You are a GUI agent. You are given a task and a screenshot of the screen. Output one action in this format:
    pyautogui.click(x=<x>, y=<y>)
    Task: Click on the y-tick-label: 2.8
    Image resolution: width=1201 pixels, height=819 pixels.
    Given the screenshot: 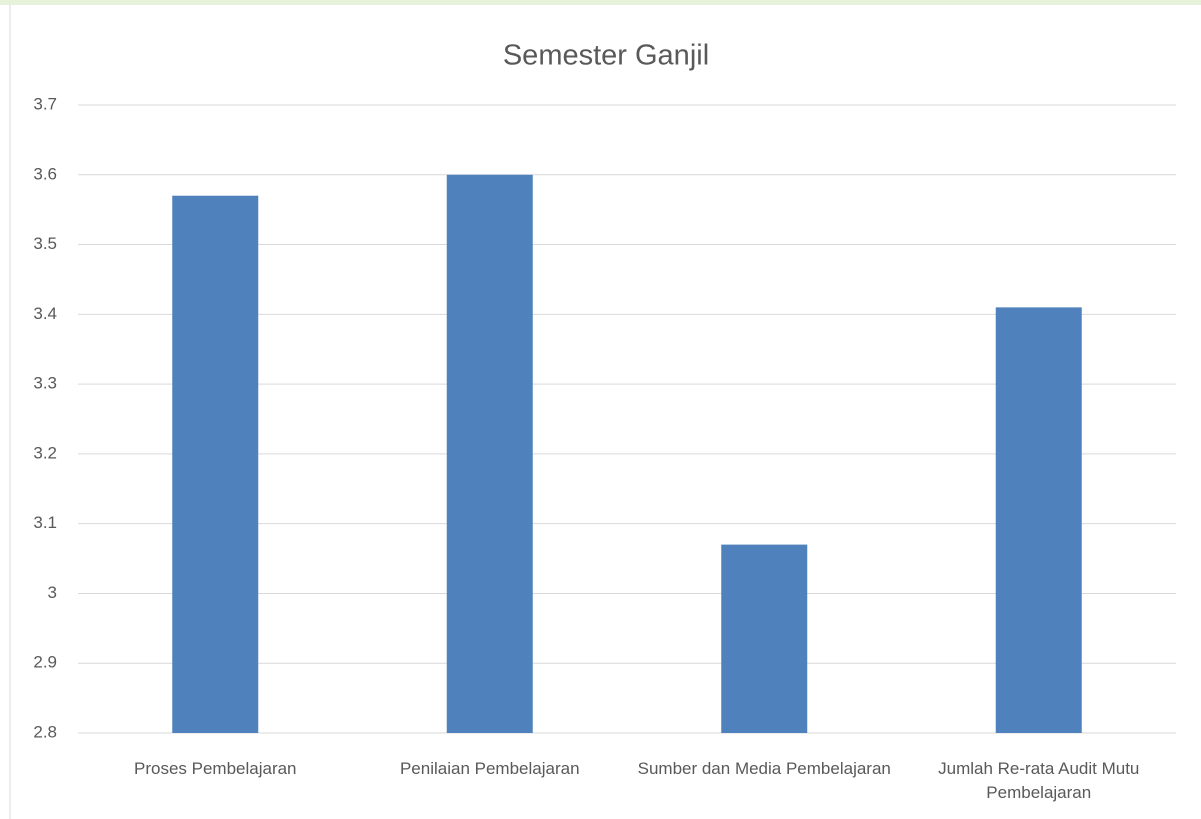 What is the action you would take?
    pyautogui.click(x=45, y=731)
    